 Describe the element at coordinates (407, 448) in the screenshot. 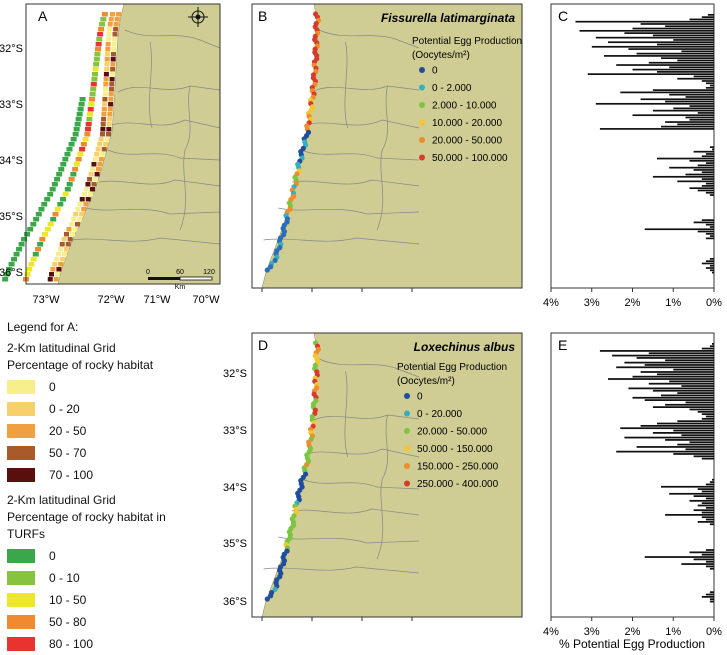

I see `legend-dot` at that location.